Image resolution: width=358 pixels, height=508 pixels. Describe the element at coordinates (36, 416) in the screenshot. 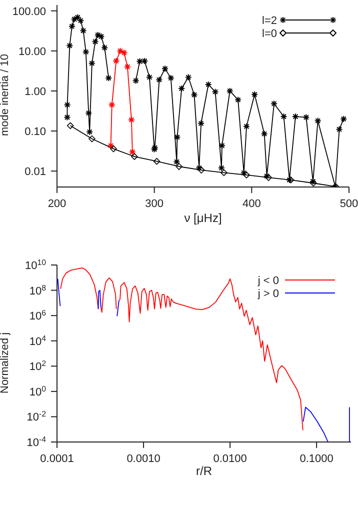

I see `y-tick-label: 10$^{-2}$` at that location.